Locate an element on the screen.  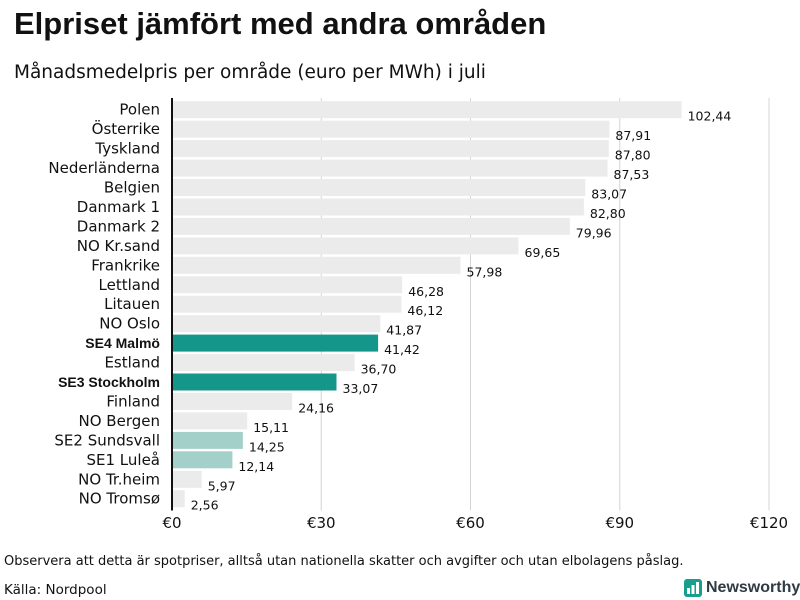
x-tick-label-4: €120 is located at coordinates (769, 523).